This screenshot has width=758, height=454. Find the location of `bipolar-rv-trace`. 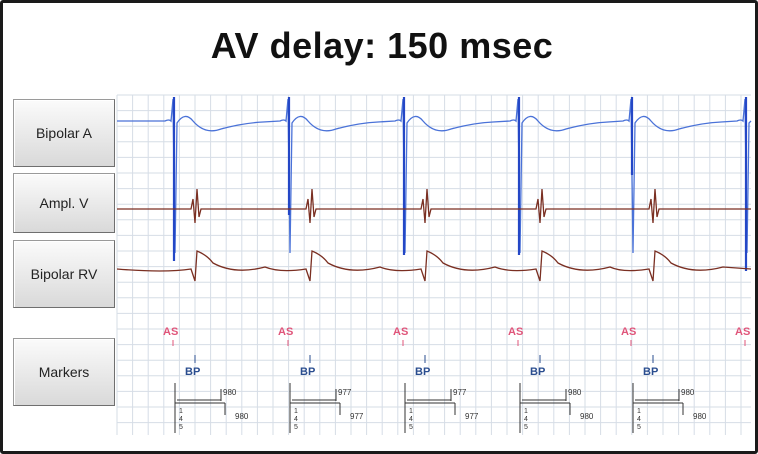

bipolar-rv-trace is located at coordinates (434, 266).